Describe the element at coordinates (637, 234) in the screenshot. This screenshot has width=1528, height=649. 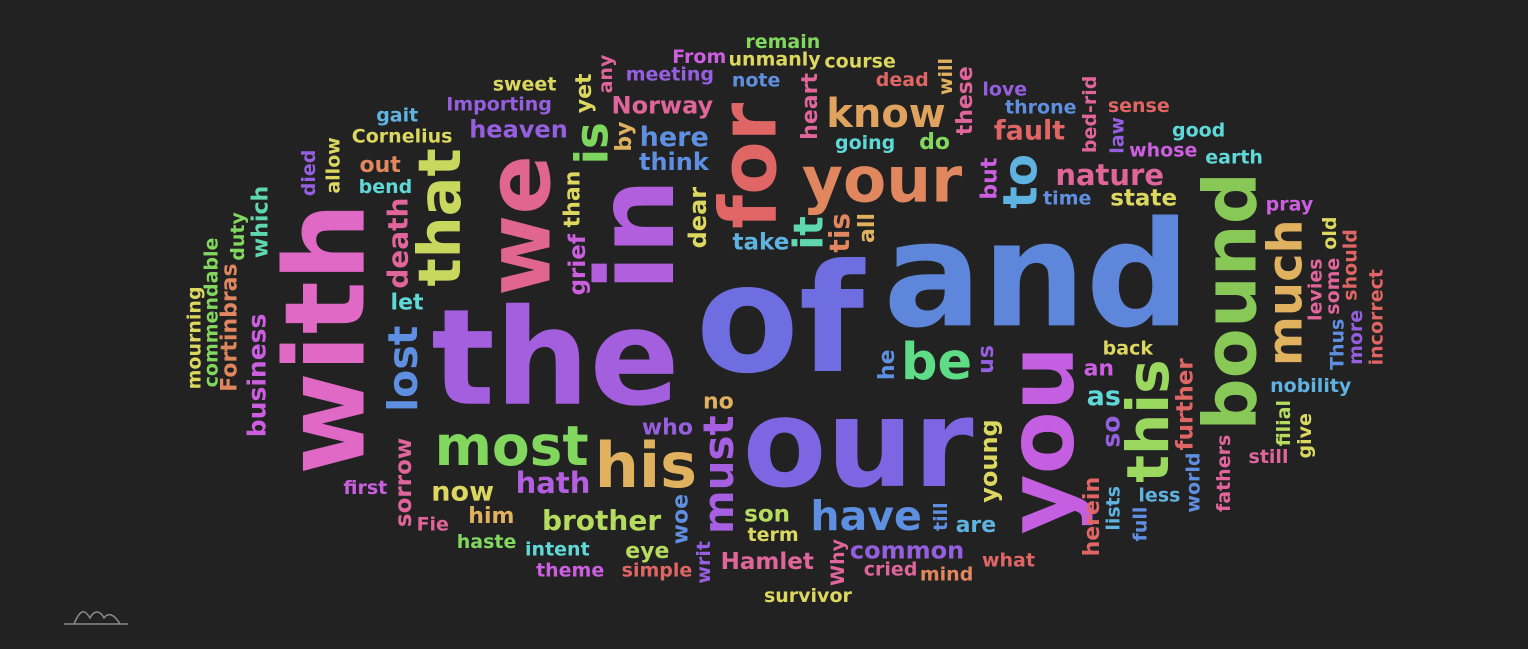
I see `word-in: in` at that location.